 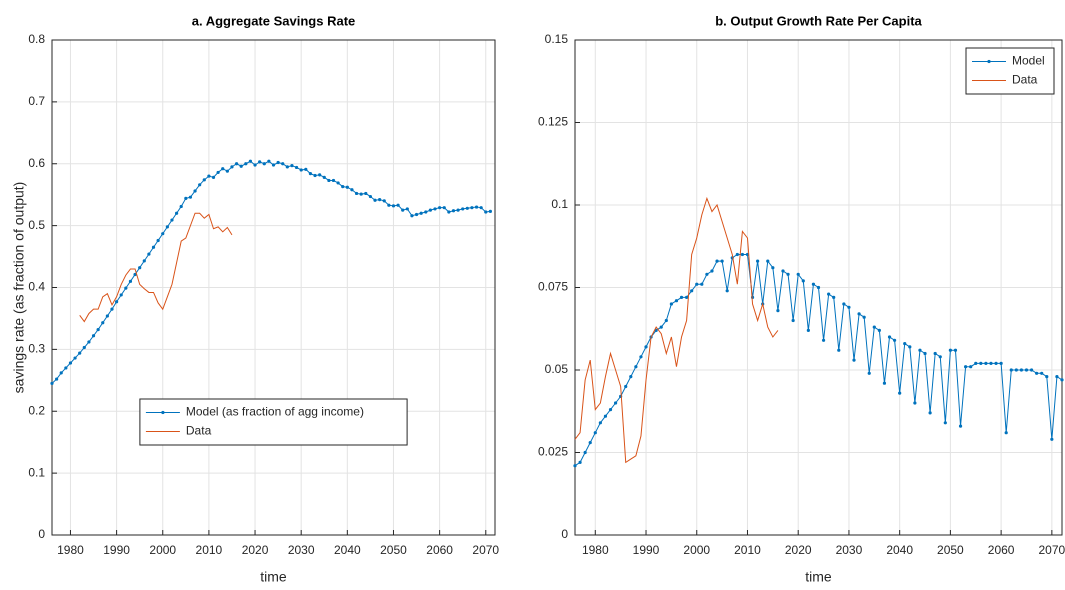 I want to click on chart-title: b. Output Growth Rate Per Capita, so click(x=818, y=20).